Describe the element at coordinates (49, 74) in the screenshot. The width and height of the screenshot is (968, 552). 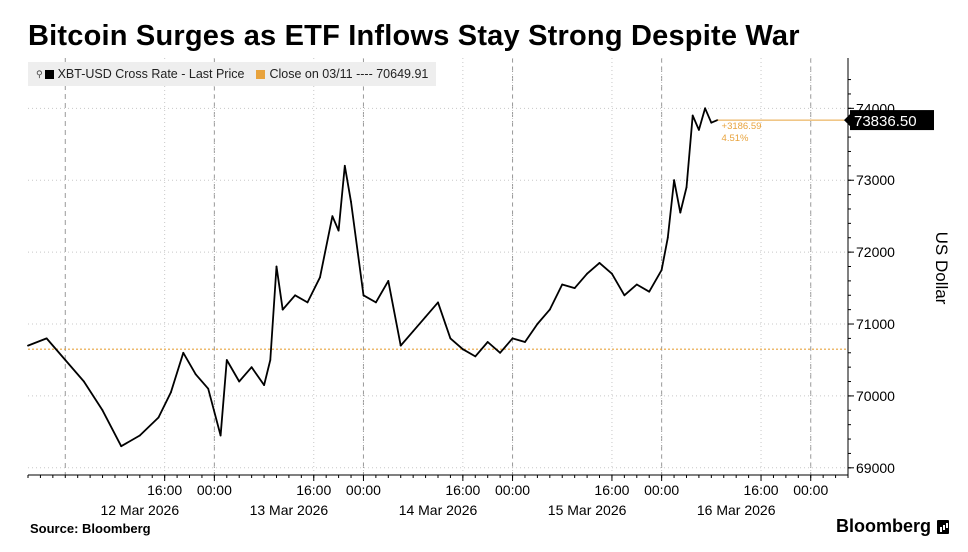
I see `series-swatch` at that location.